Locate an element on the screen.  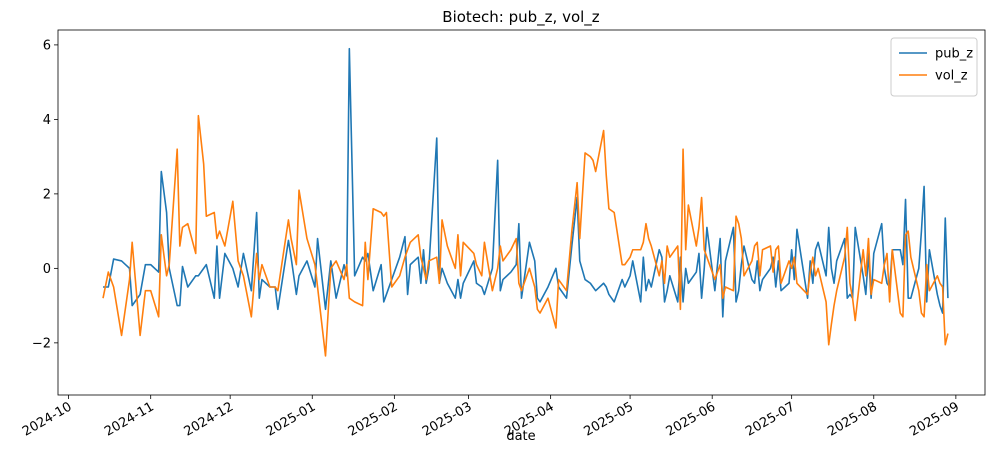
x-tick-label: 2025-02 is located at coordinates (373, 419).